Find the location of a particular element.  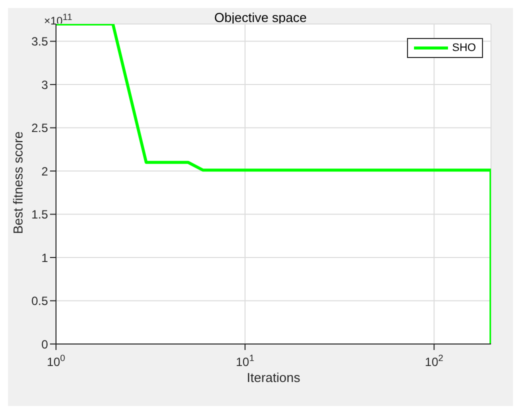

y-tick-label: 0 is located at coordinates (44, 344).